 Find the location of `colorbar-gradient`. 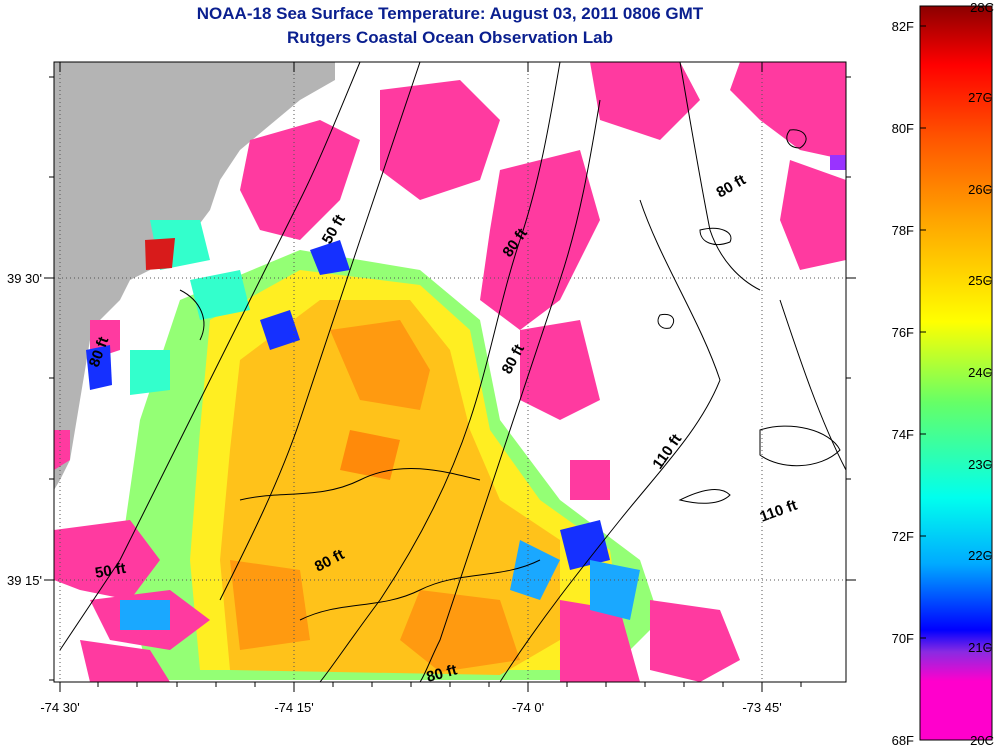

colorbar-gradient is located at coordinates (956, 373).